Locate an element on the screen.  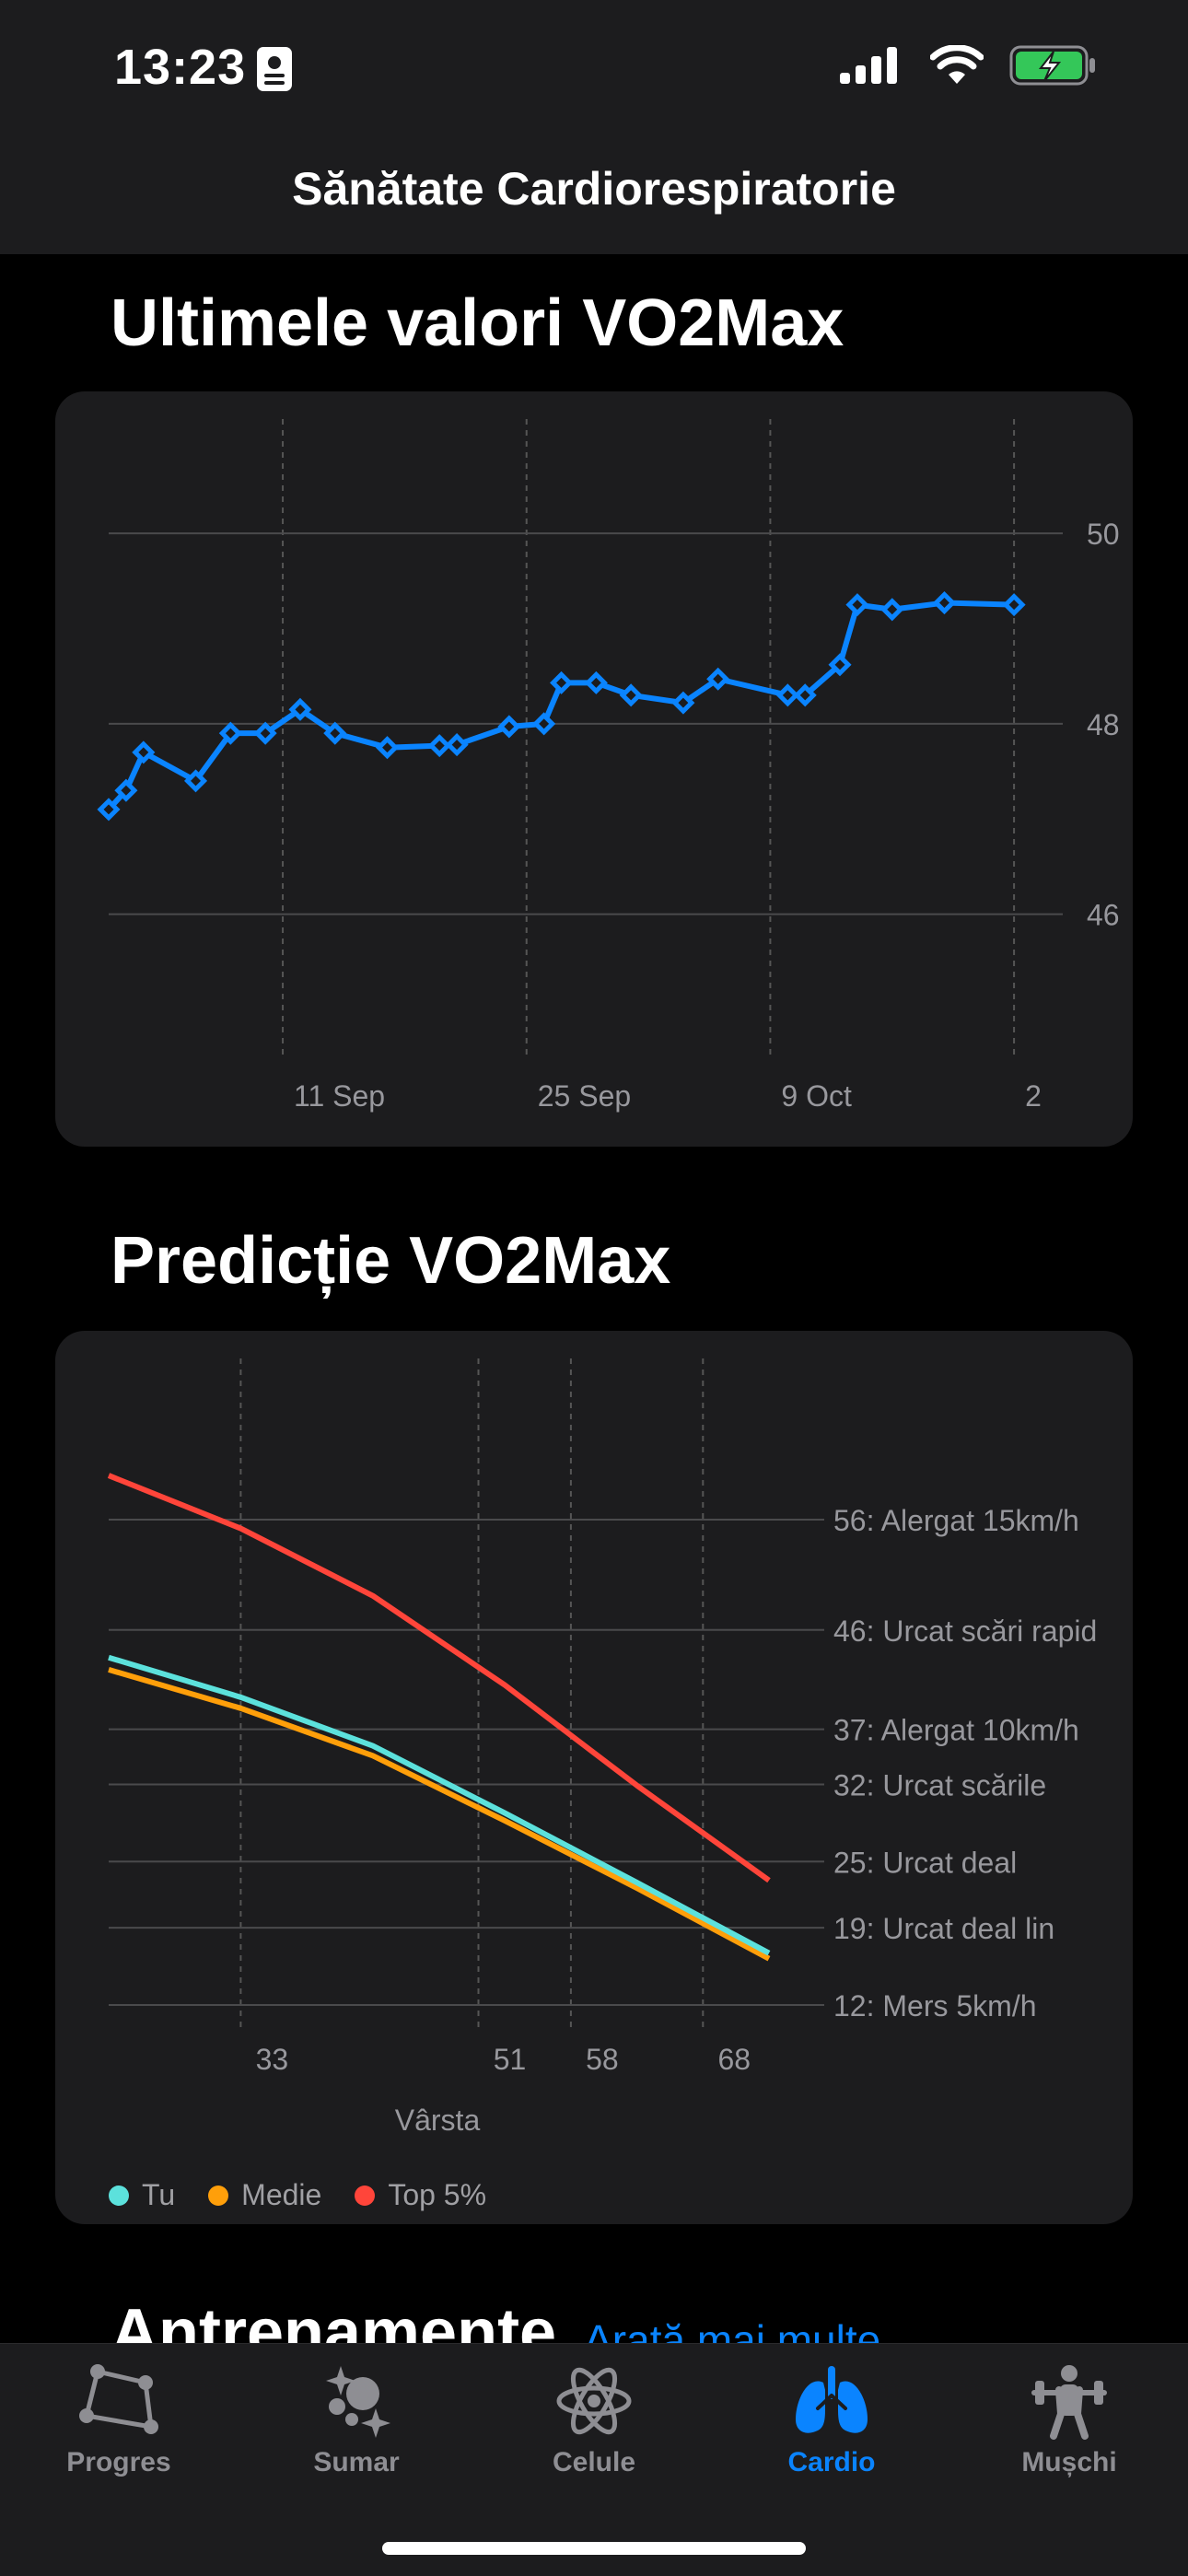
status-icons is located at coordinates (969, 65).